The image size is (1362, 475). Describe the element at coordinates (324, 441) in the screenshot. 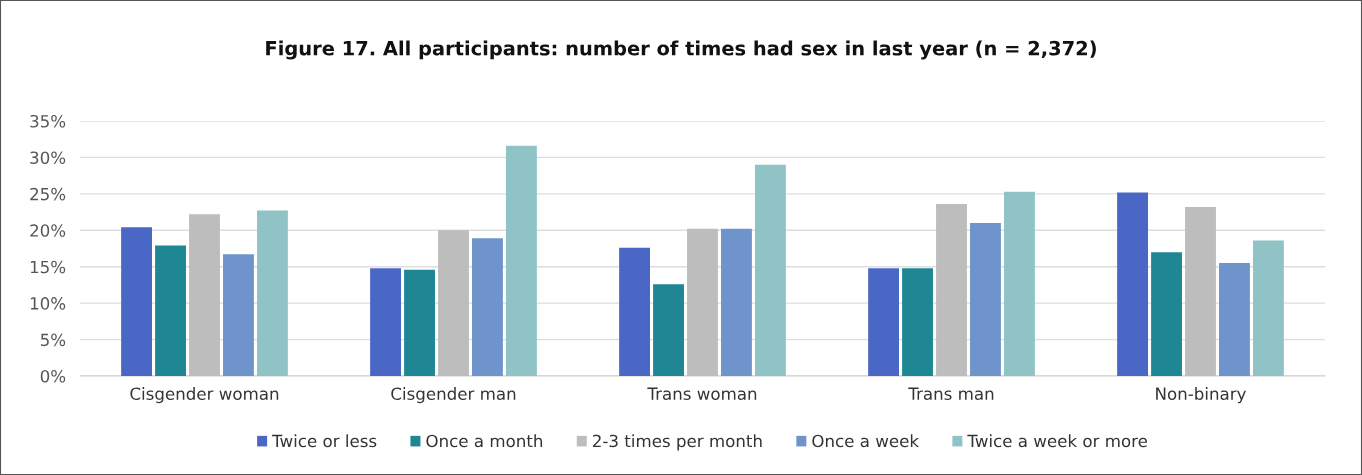

I see `legend-label: Twice or less` at that location.